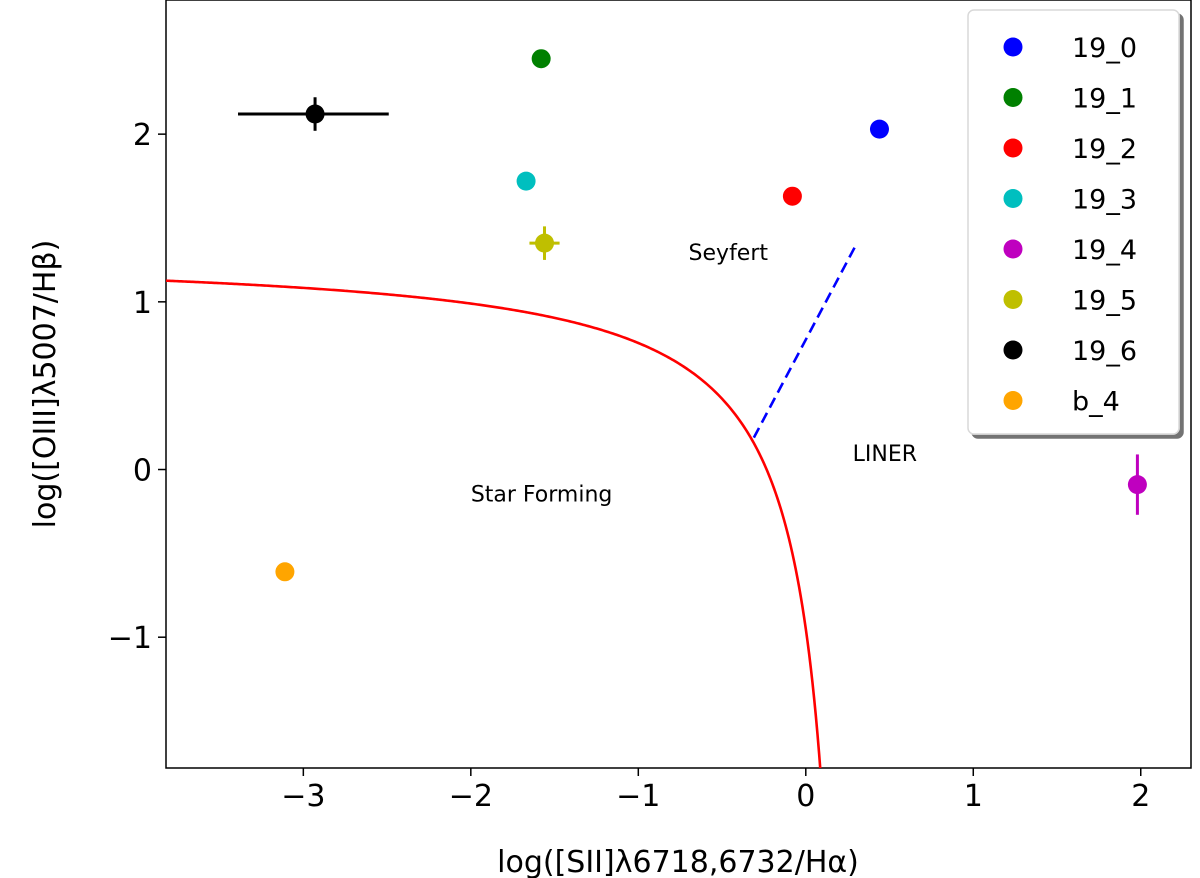  Describe the element at coordinates (1104, 200) in the screenshot. I see `legend-label: 19_3` at that location.